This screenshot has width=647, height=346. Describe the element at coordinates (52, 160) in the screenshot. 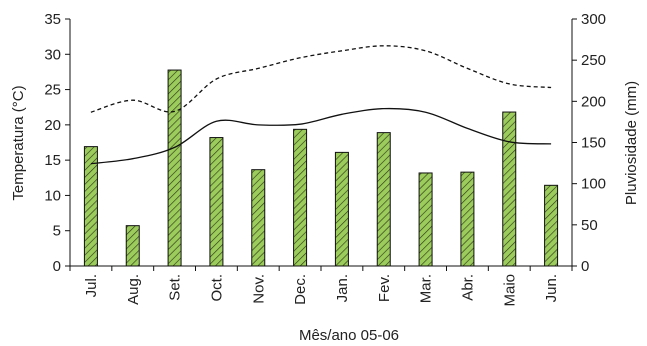

I see `y-left-tick-label: 15` at that location.